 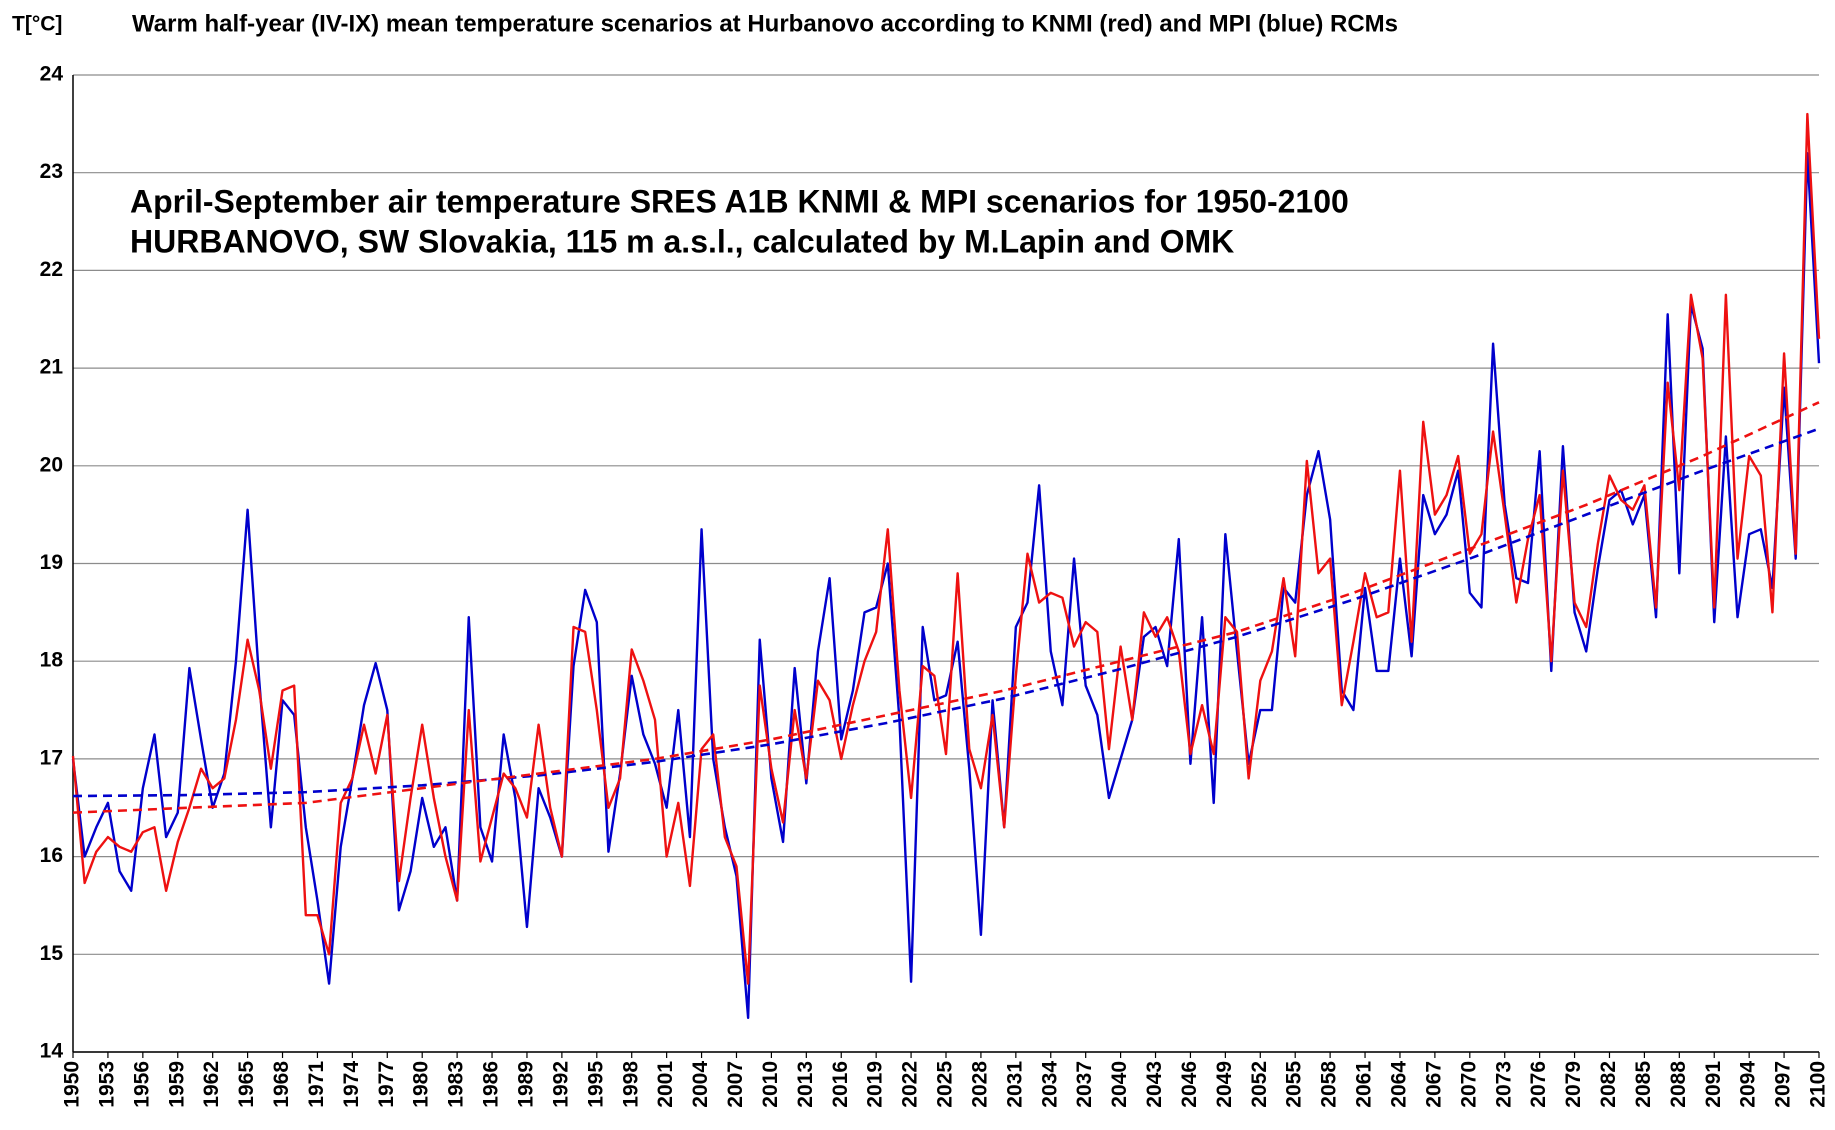 What do you see at coordinates (51, 757) in the screenshot?
I see `y-tick-label: 17` at bounding box center [51, 757].